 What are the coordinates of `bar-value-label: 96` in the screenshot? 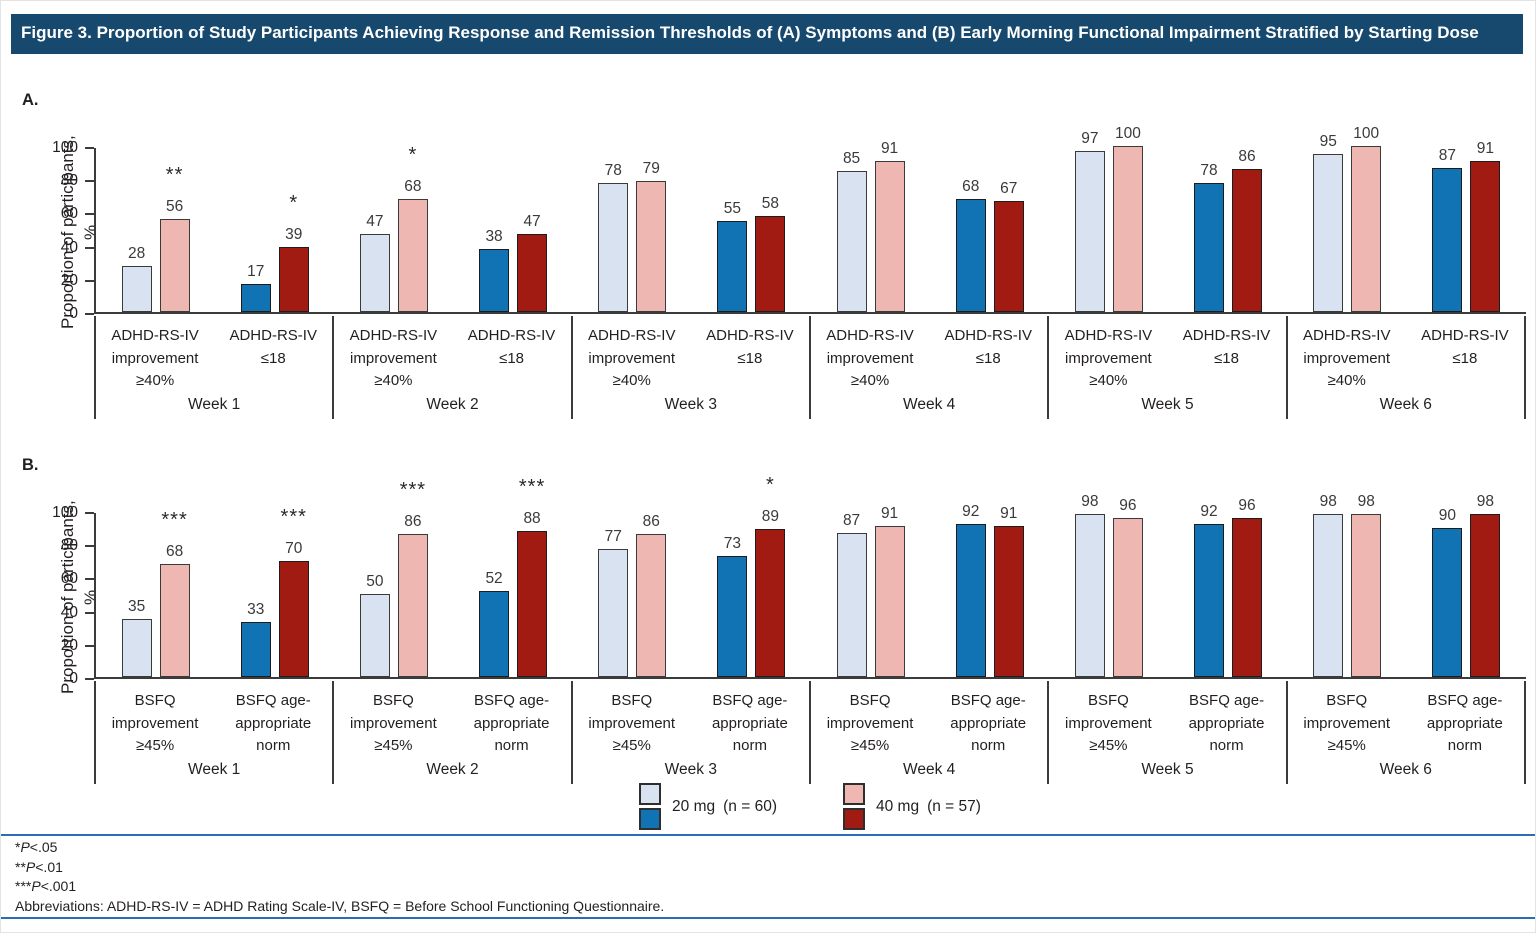 It's located at (1247, 505).